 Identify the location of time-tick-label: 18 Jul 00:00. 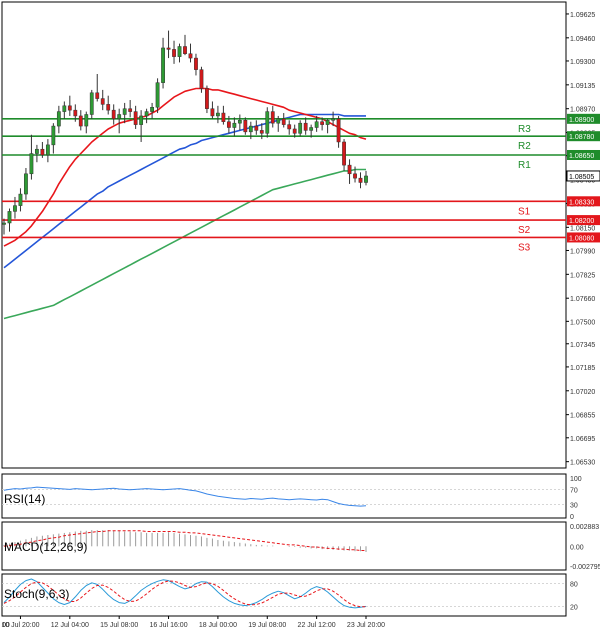
(218, 625).